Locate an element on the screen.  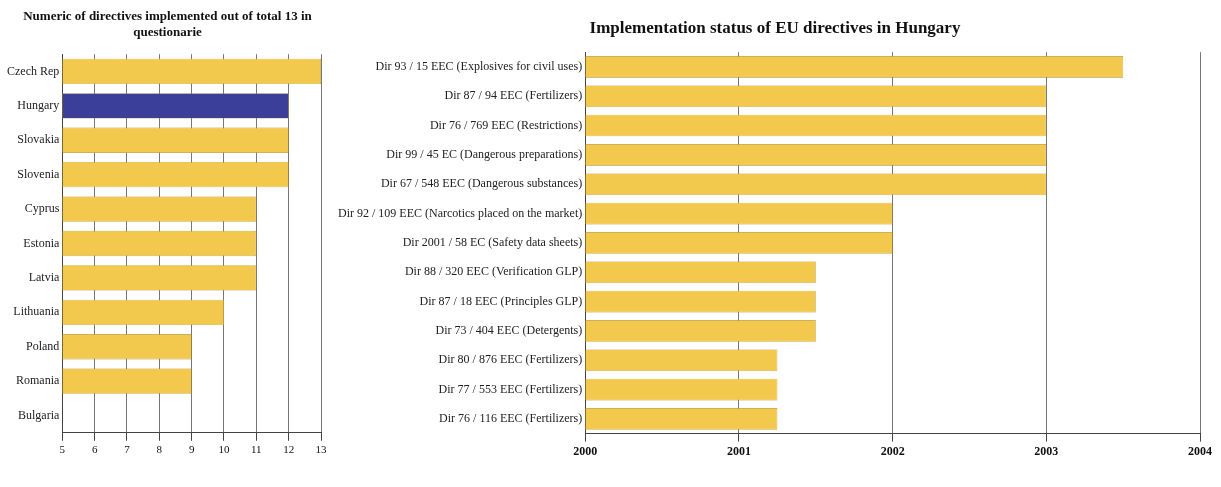
x-tick-label: 2000 is located at coordinates (585, 450).